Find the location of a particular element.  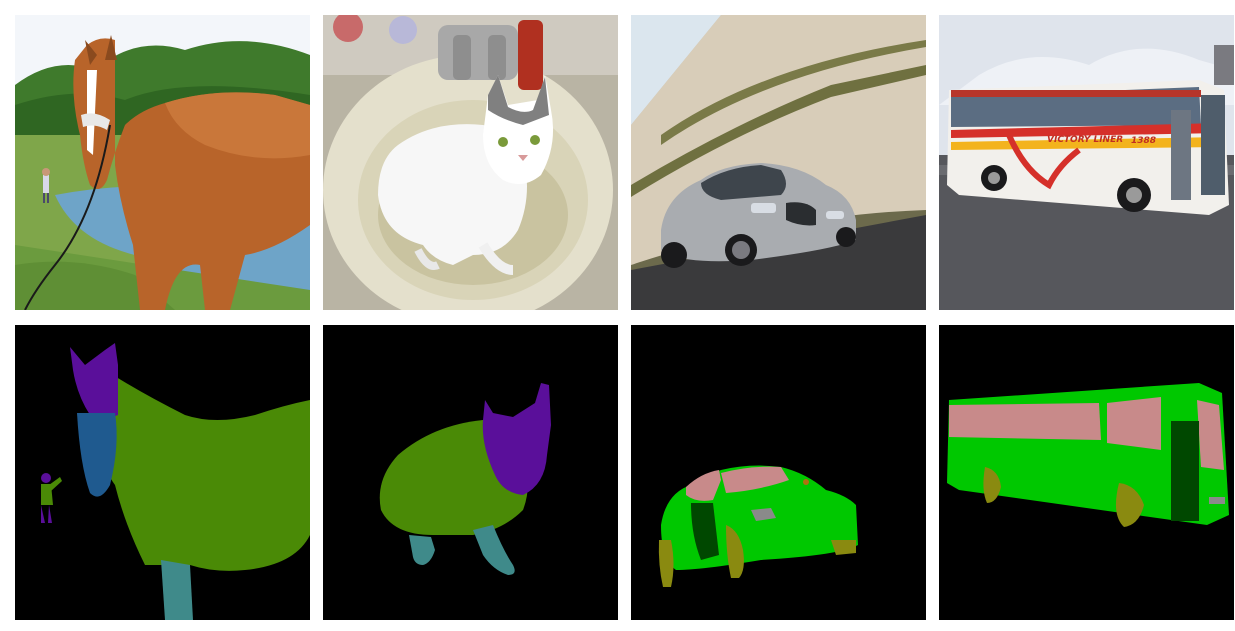

car-photo is located at coordinates (778, 162).